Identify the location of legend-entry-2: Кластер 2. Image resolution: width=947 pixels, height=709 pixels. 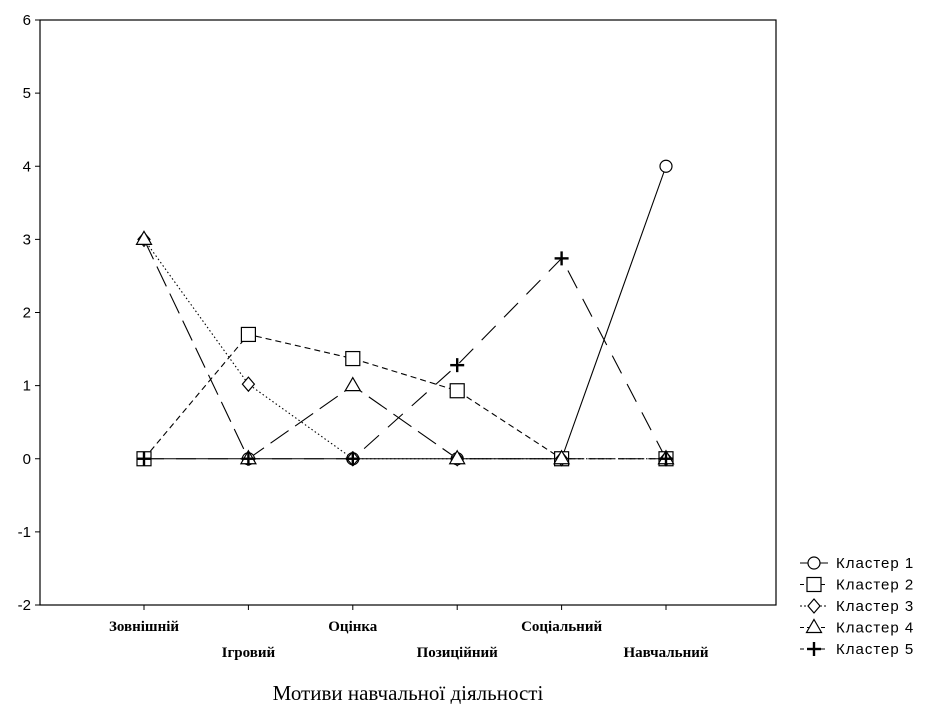
(857, 585).